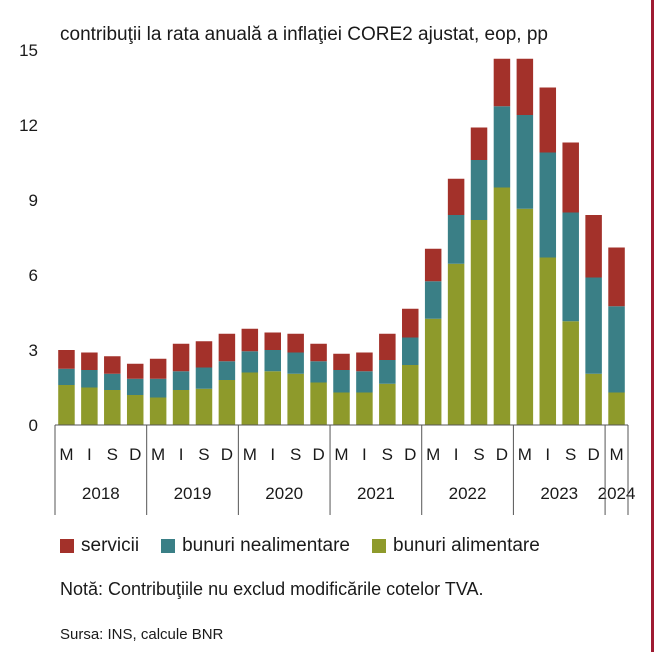  I want to click on y-tick-label: 6, so click(33, 275).